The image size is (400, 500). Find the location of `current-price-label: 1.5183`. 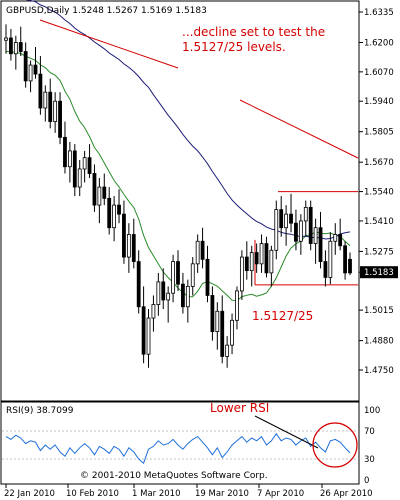

current-price-label: 1.5183 is located at coordinates (379, 273).